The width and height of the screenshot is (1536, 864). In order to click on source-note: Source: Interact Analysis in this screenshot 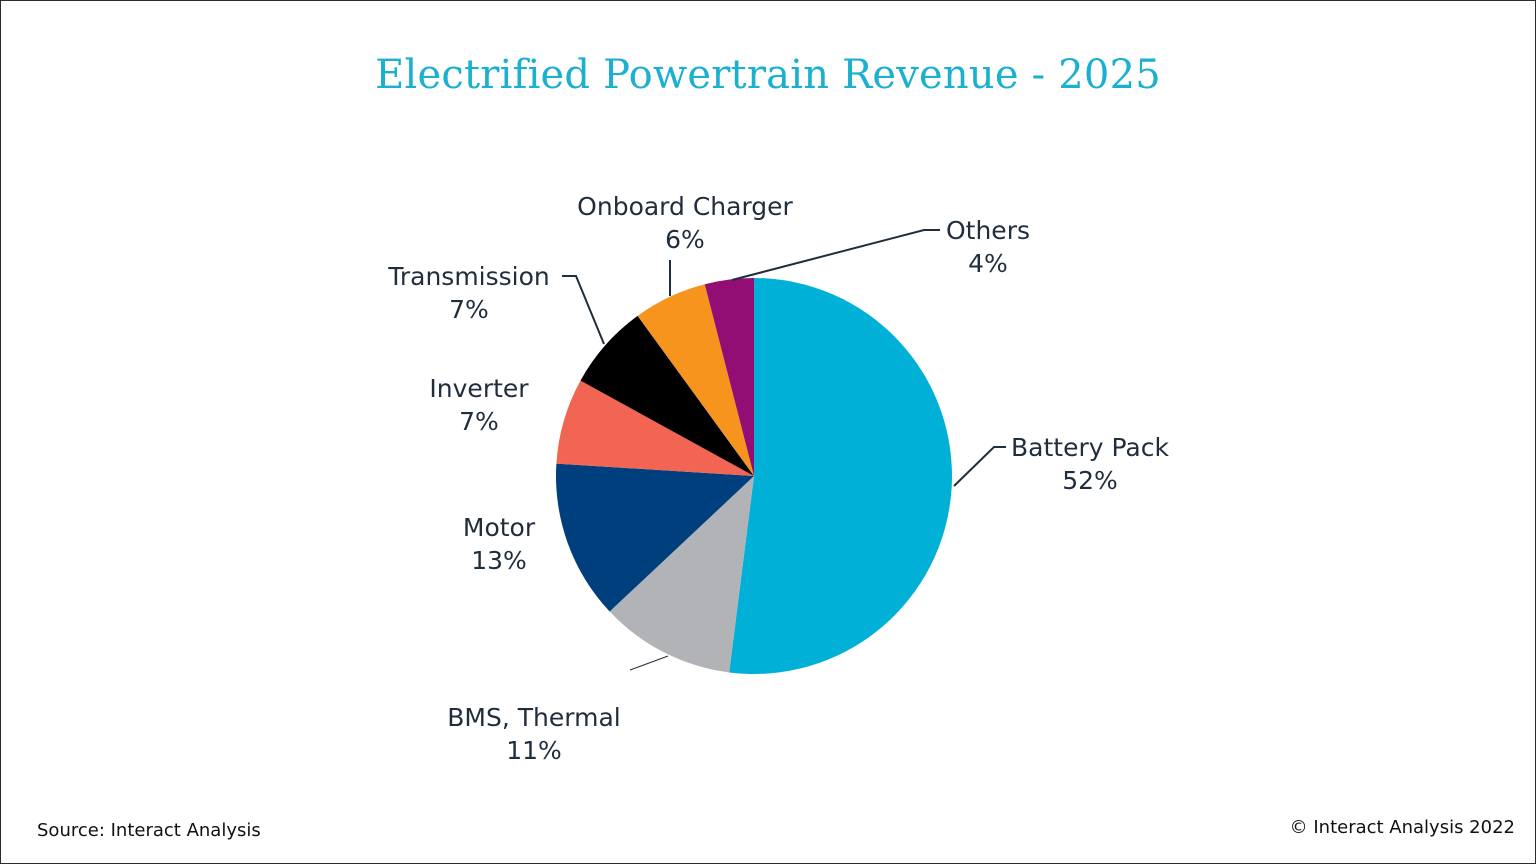, I will do `click(149, 830)`.